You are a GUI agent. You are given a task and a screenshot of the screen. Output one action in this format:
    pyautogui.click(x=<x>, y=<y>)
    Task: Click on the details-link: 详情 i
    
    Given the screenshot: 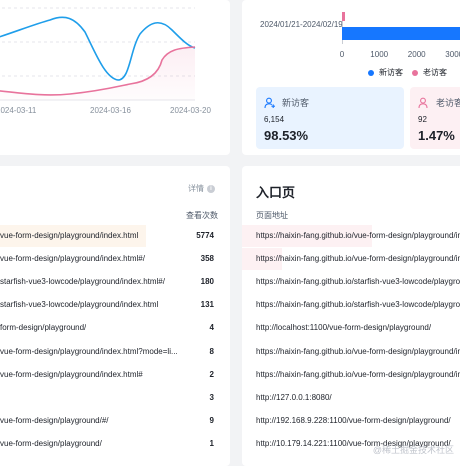 What is the action you would take?
    pyautogui.click(x=201, y=188)
    